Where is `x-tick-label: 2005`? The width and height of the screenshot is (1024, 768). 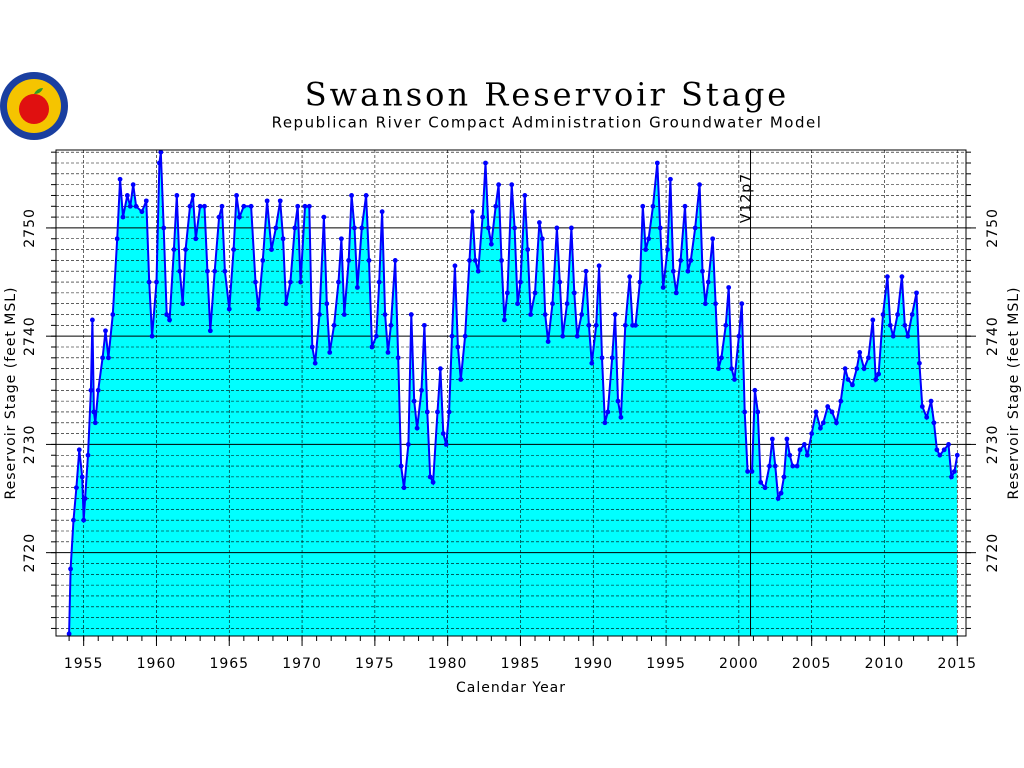 x-tick-label: 2005 is located at coordinates (812, 664).